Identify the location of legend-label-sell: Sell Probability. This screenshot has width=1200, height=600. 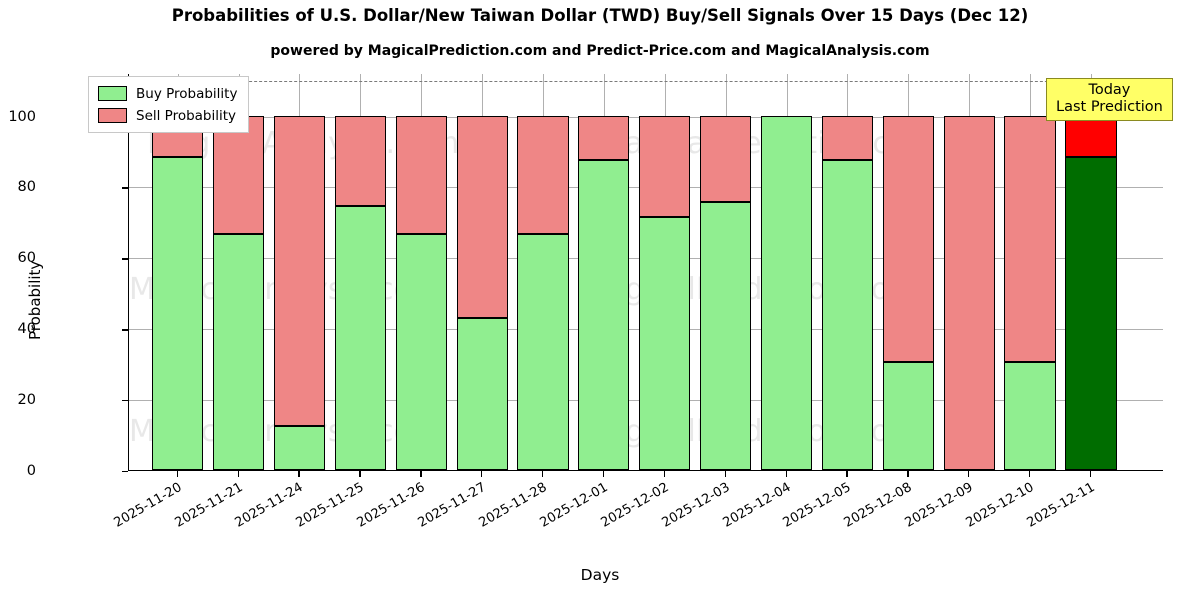
(186, 115).